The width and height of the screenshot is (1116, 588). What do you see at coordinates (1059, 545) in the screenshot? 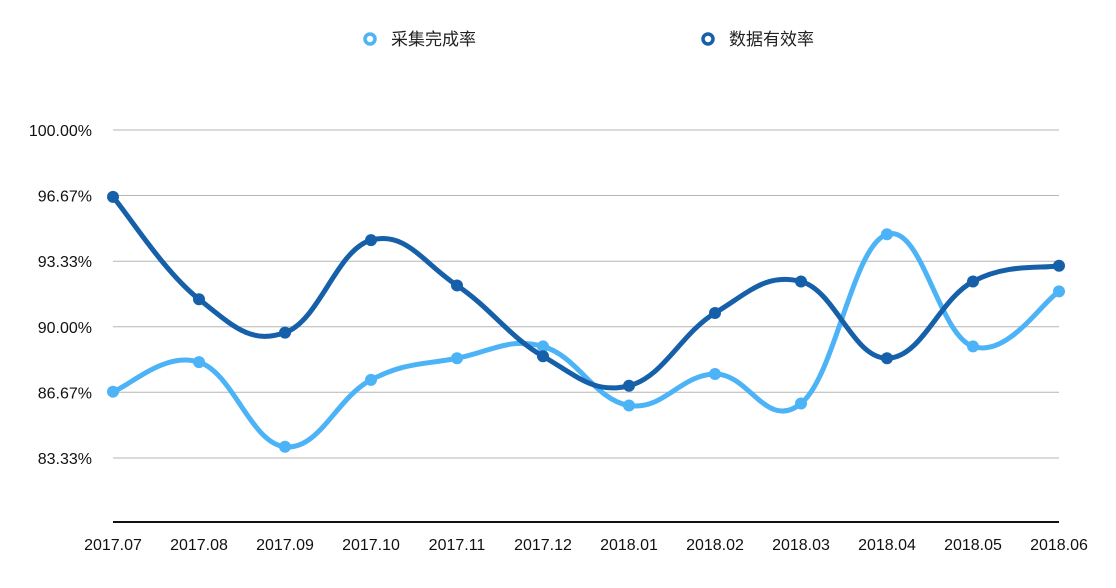
I see `x-tick-label: 2018.06` at bounding box center [1059, 545].